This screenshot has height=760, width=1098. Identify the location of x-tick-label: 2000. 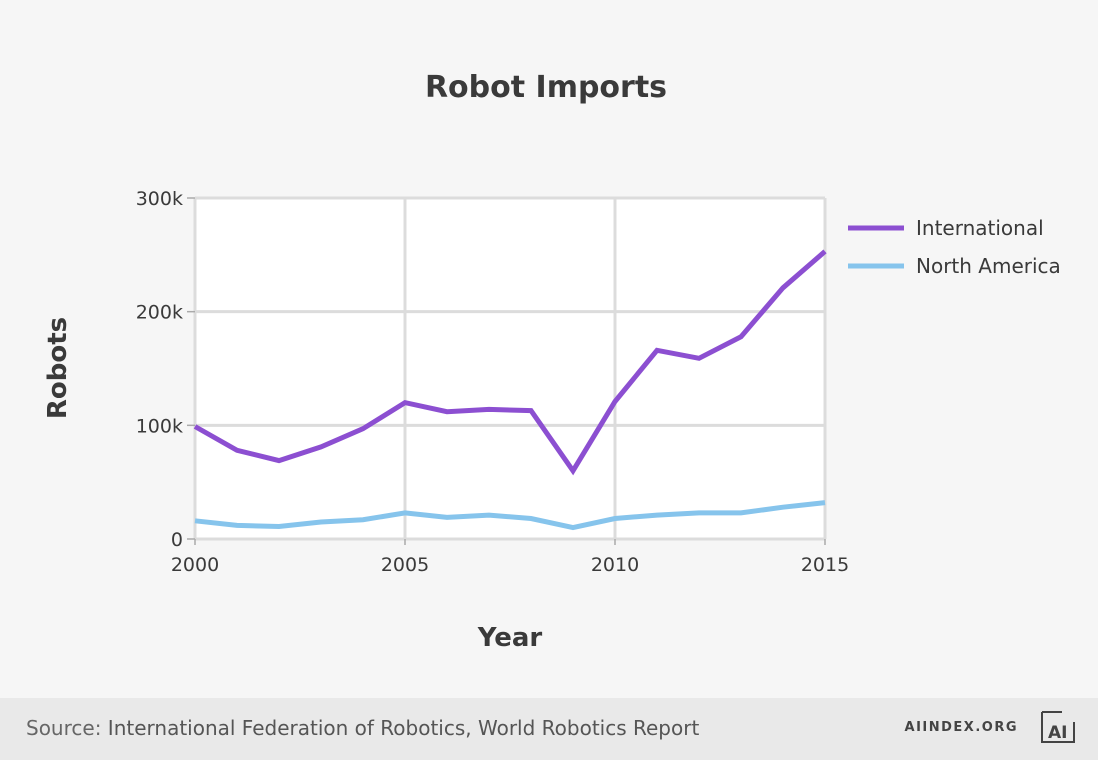
(195, 565).